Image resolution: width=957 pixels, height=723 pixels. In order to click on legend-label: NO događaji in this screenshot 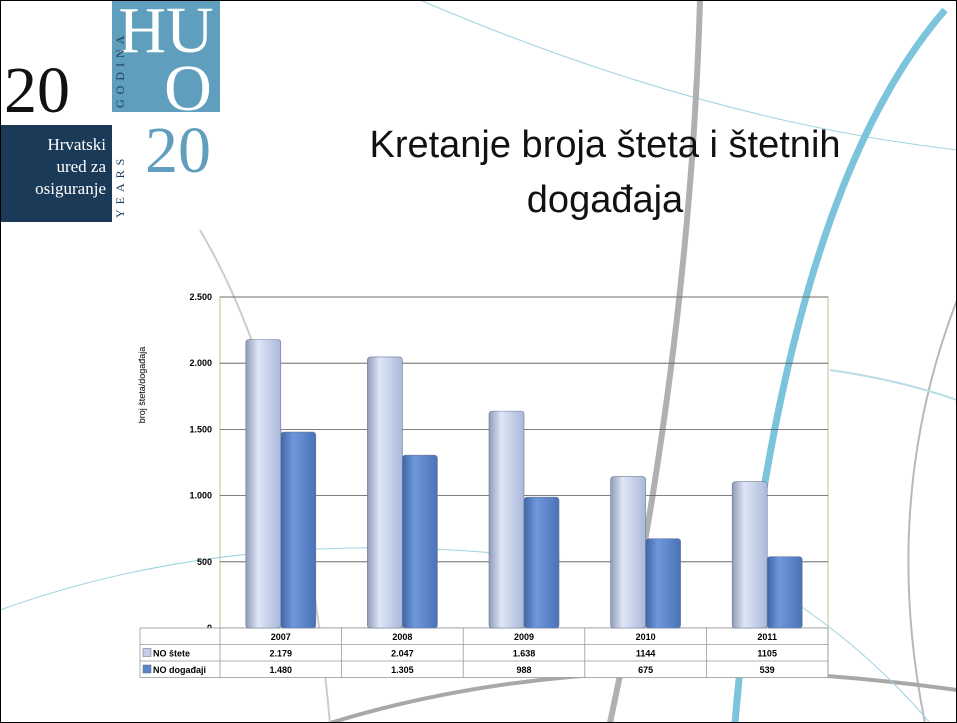, I will do `click(179, 670)`.